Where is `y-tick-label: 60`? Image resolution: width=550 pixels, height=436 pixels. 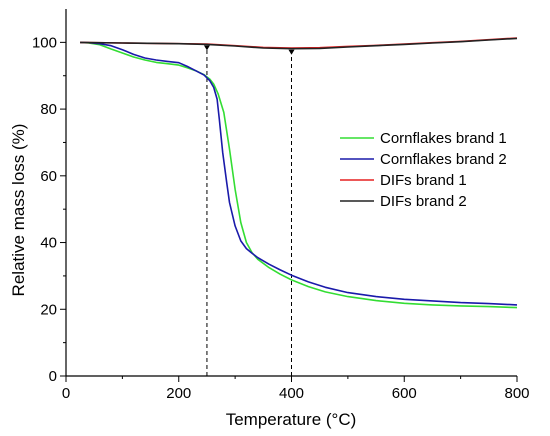
y-tick-label: 60 is located at coordinates (48, 176).